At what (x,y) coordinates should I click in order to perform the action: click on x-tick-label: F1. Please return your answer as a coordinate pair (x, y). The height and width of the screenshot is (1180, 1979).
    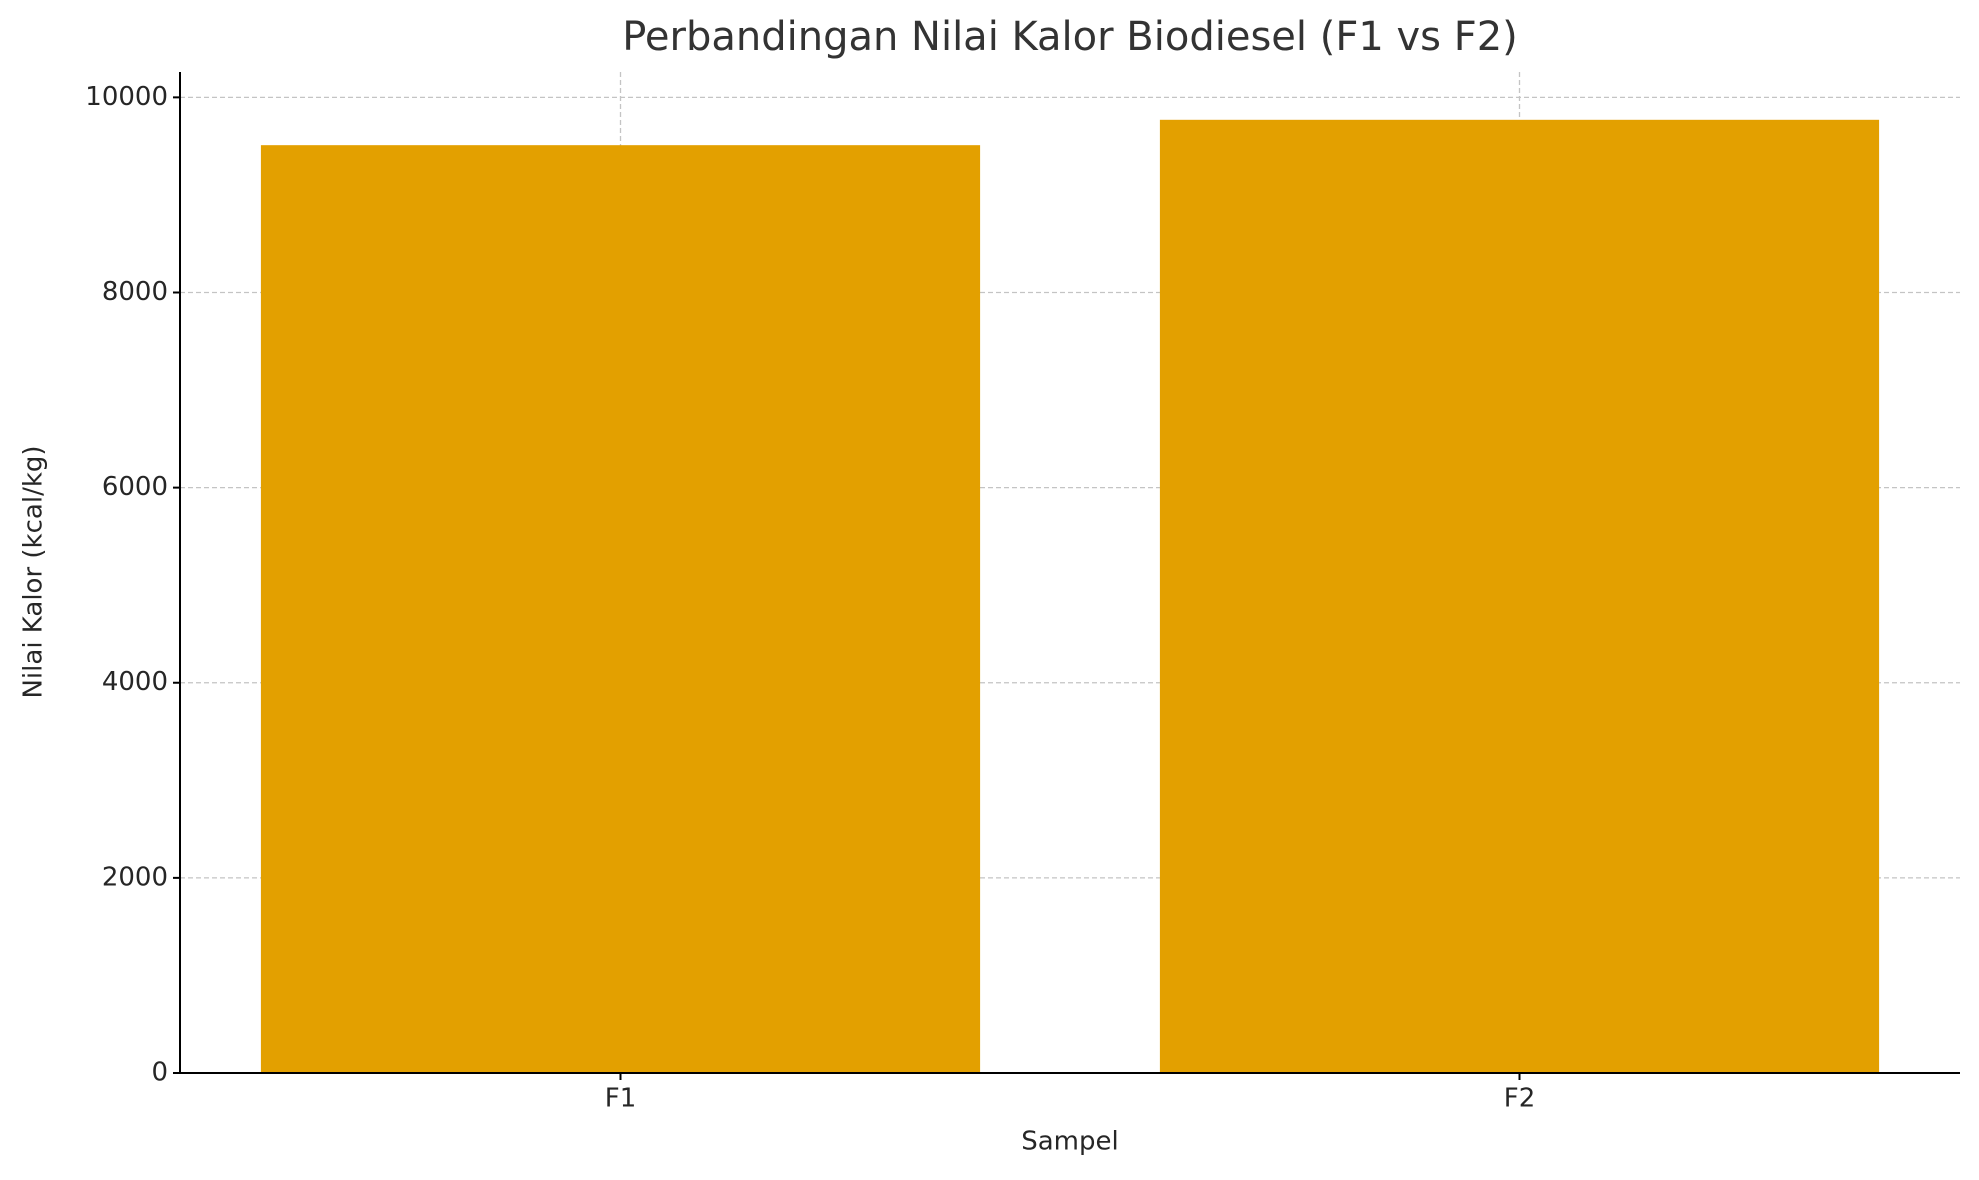
    Looking at the image, I should click on (621, 1099).